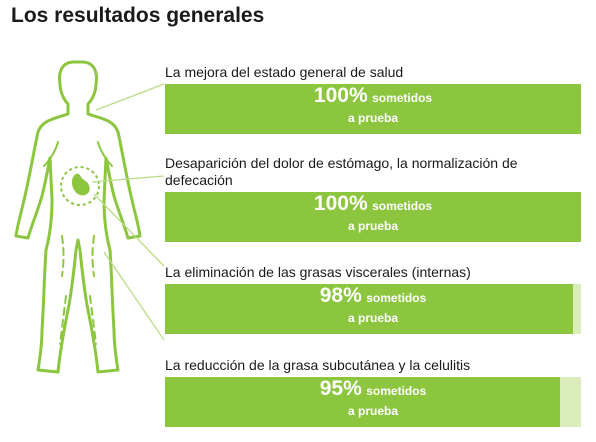 The height and width of the screenshot is (442, 596). Describe the element at coordinates (340, 295) in the screenshot. I see `result-percent: 98%` at that location.